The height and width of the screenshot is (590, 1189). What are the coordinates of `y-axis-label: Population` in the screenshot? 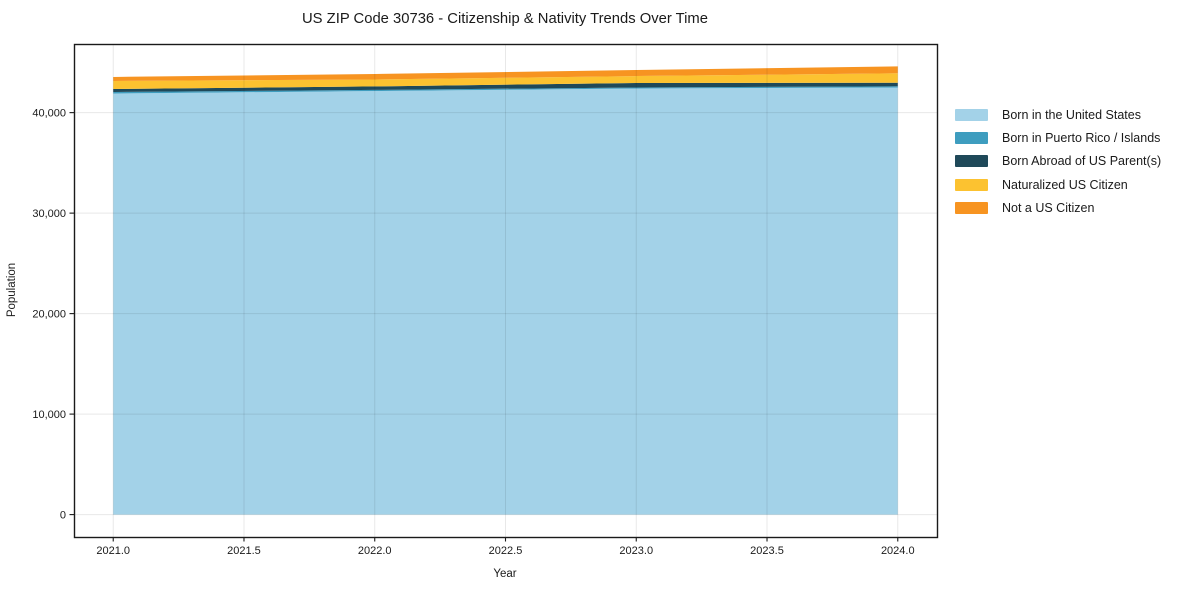 It's located at (12, 290).